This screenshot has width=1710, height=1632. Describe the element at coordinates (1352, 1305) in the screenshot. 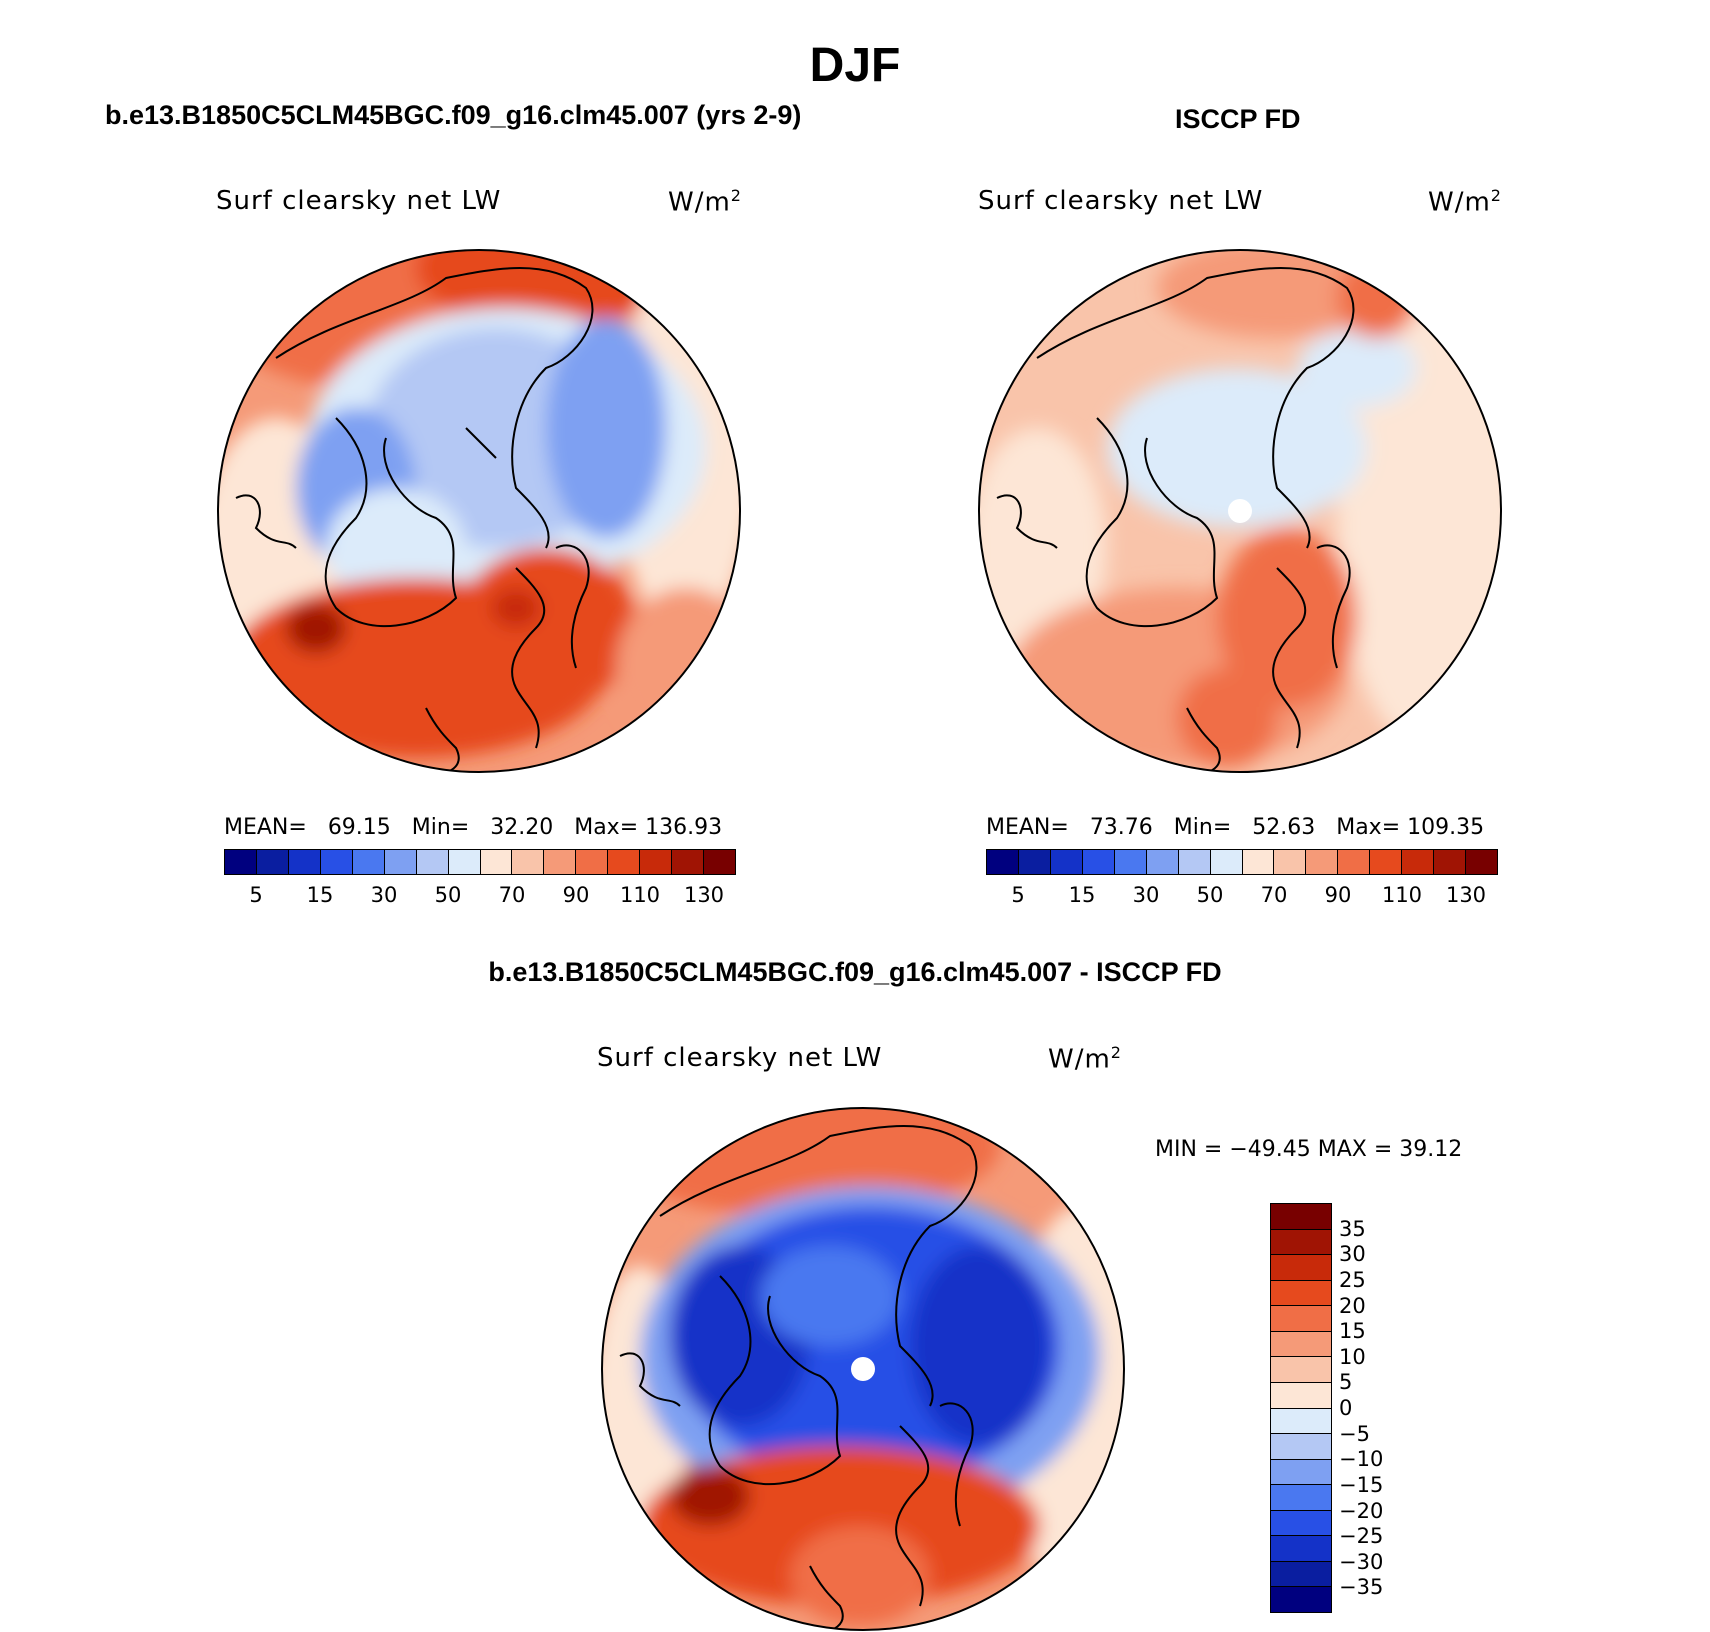

I see `colorbar-tick-label: 20` at that location.